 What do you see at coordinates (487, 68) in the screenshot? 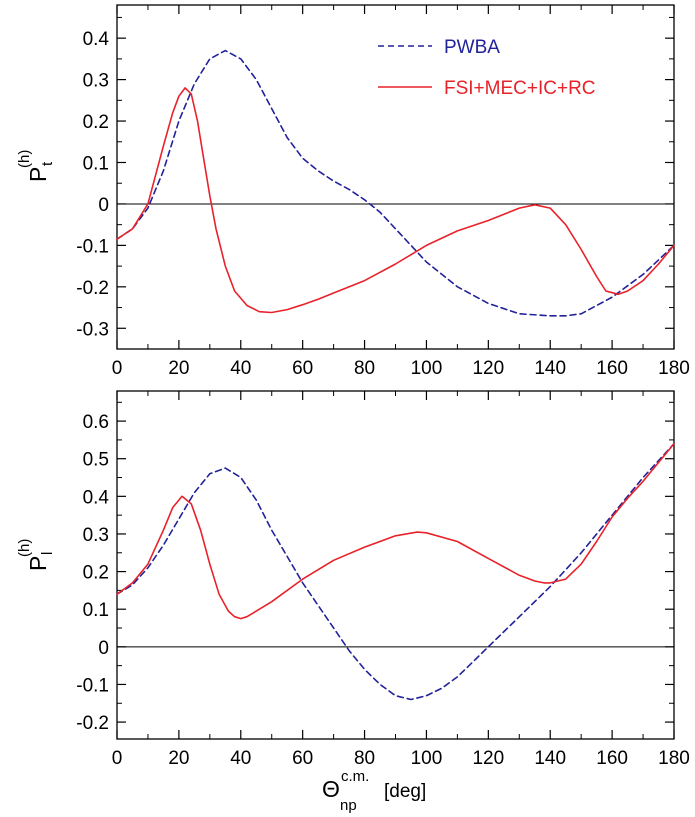
I see `legend: PWBA FSI+MEC+IC+RC` at bounding box center [487, 68].